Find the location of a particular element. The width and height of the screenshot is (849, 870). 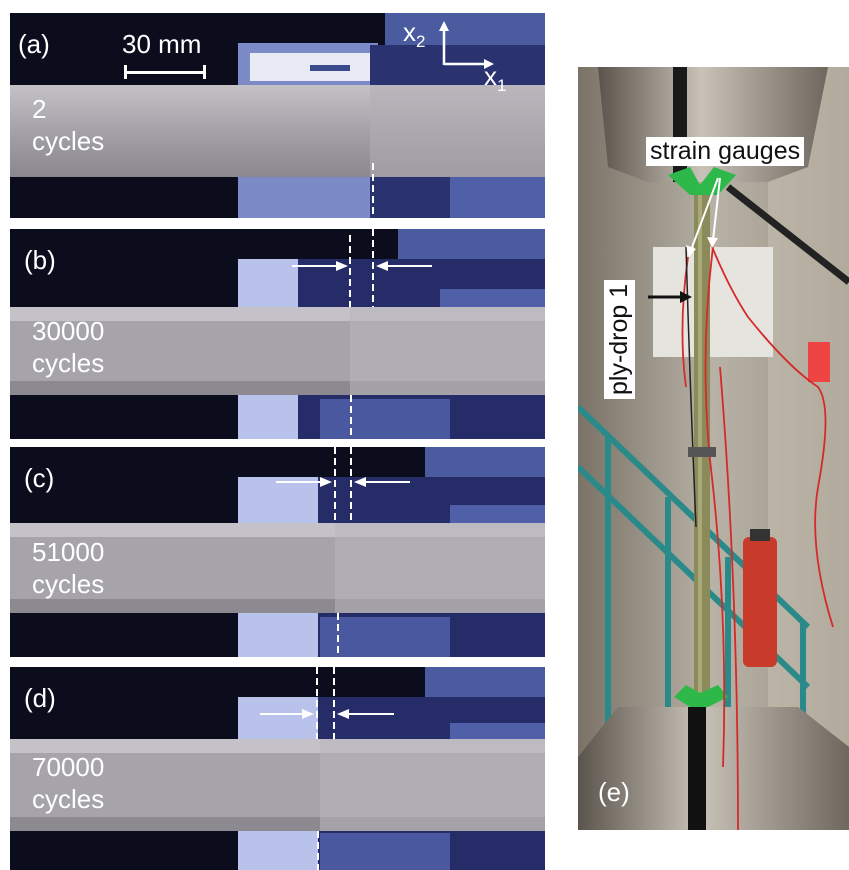

panel-d-tag: (d) is located at coordinates (40, 698).